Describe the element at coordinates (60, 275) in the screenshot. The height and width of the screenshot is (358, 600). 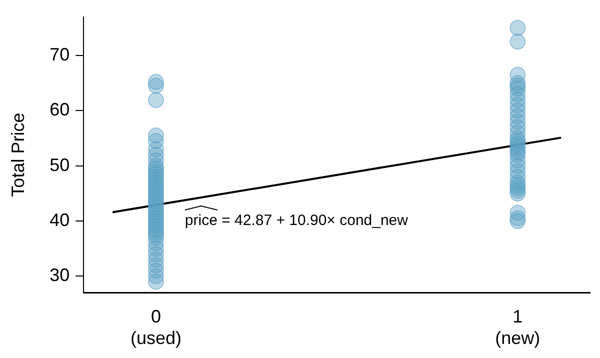
I see `y-tick-label: 30` at that location.